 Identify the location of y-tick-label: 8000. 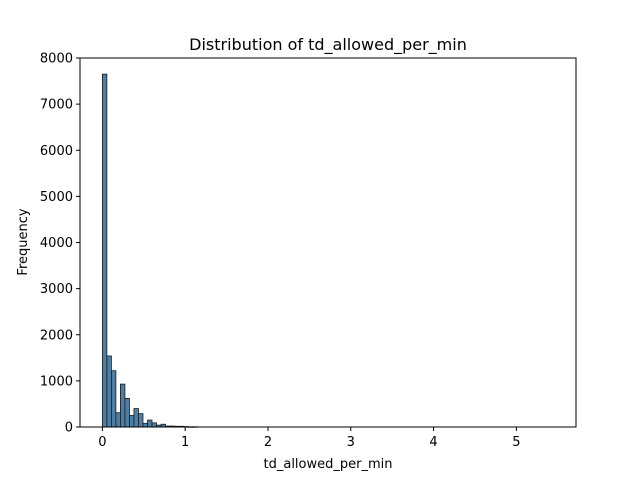
(56, 59).